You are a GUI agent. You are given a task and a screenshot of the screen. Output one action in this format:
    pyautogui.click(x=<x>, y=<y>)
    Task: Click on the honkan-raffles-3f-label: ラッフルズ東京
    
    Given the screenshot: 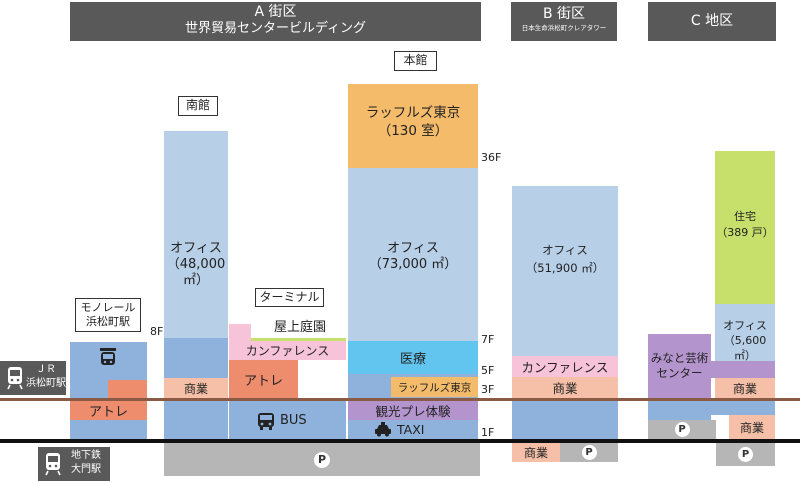 What is the action you would take?
    pyautogui.click(x=434, y=387)
    